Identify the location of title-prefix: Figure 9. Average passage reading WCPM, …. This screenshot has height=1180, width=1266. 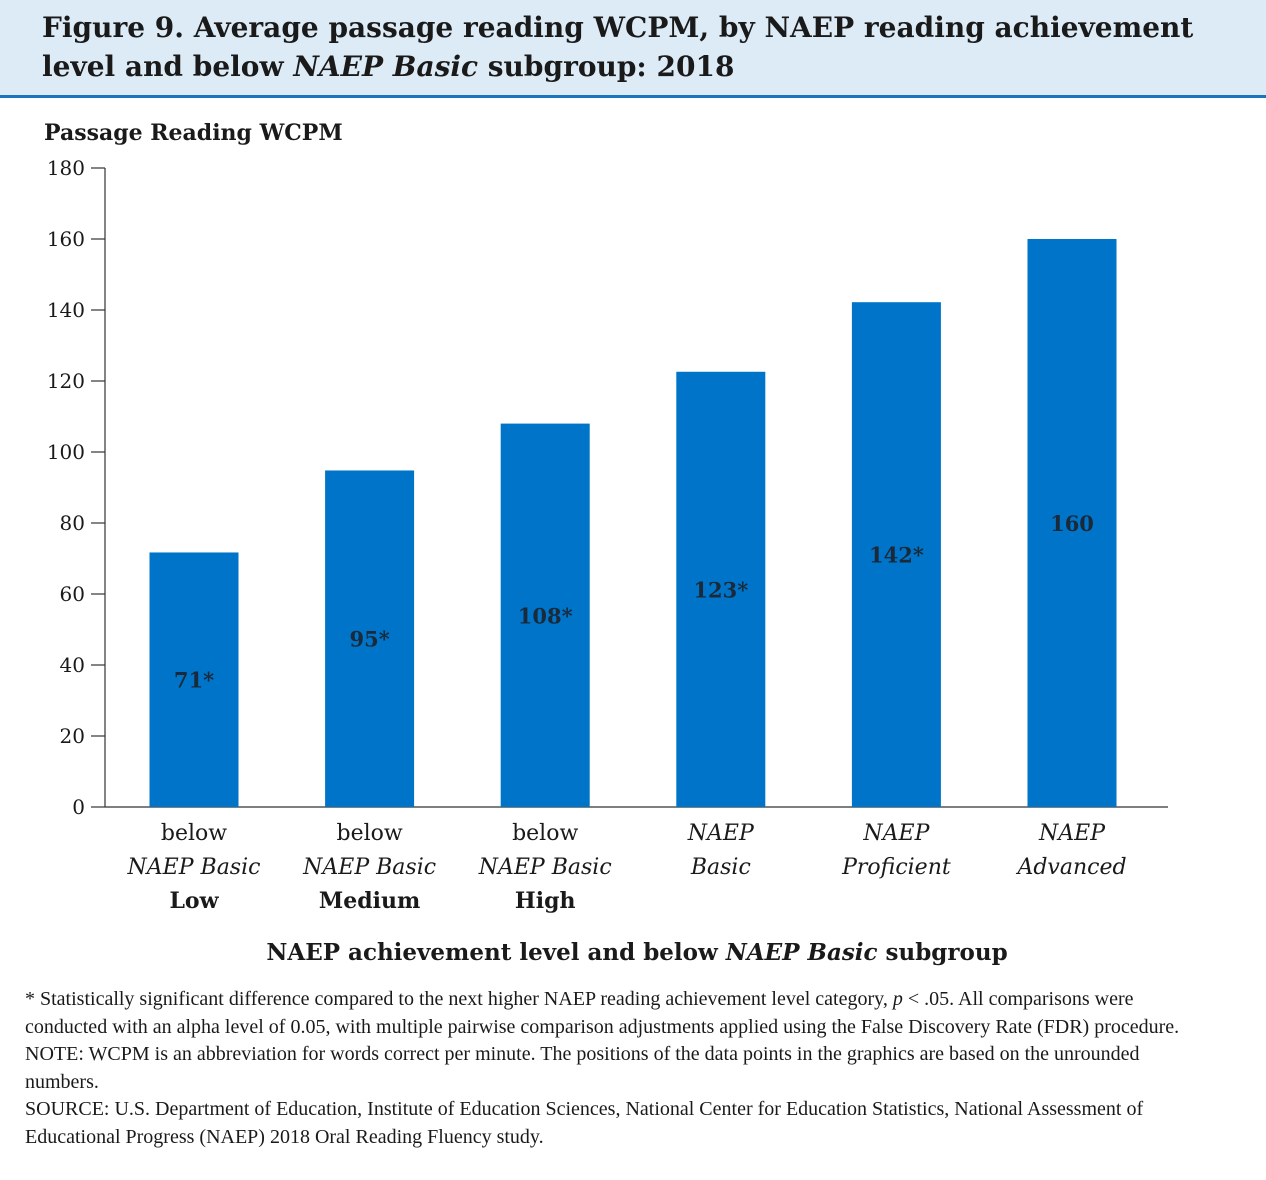
(618, 47).